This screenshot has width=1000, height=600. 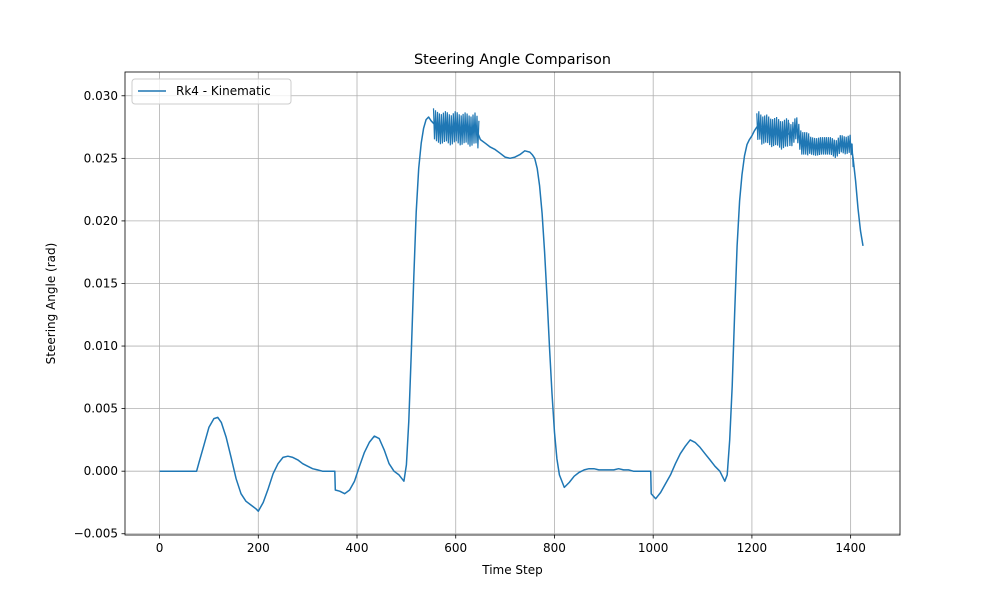 I want to click on x-tick-label: 600, so click(x=455, y=548).